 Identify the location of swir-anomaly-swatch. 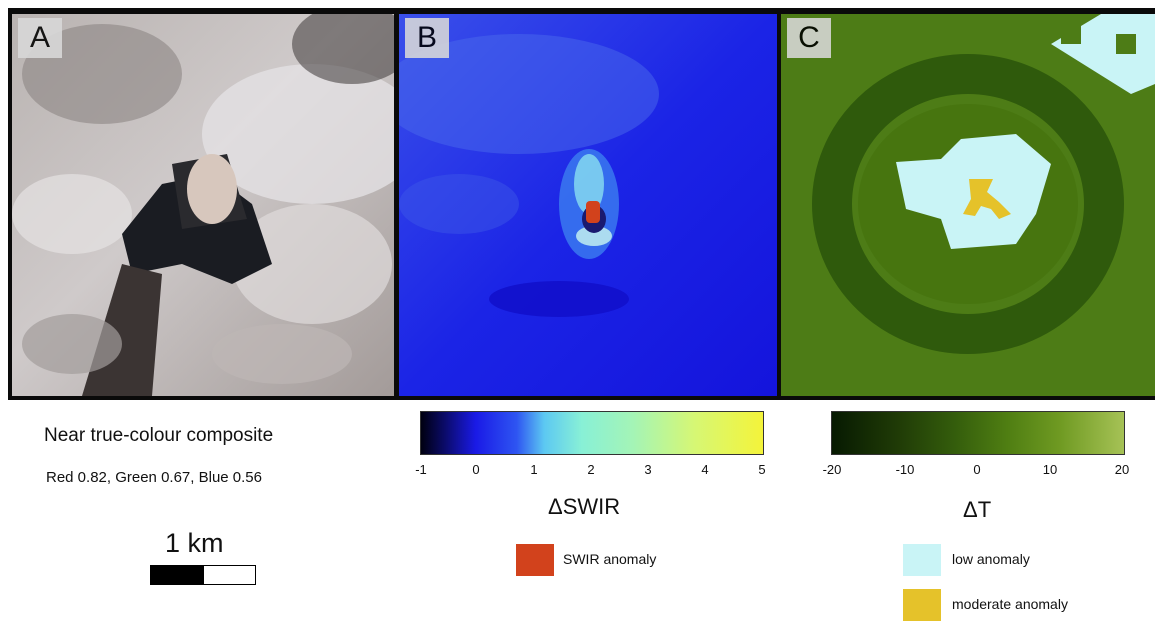
(535, 560).